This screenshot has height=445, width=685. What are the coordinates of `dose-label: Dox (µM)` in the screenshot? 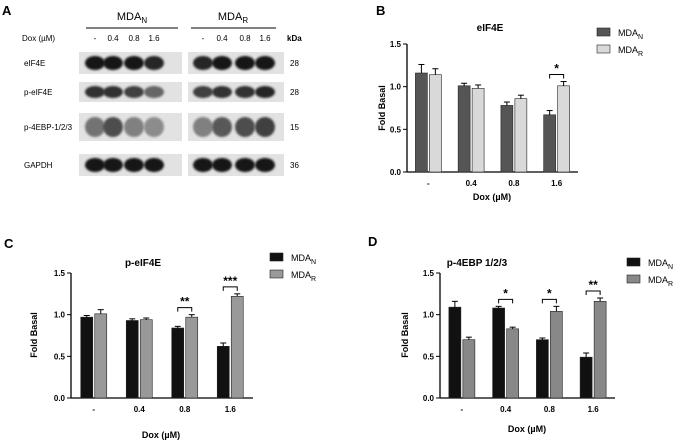 It's located at (38, 38).